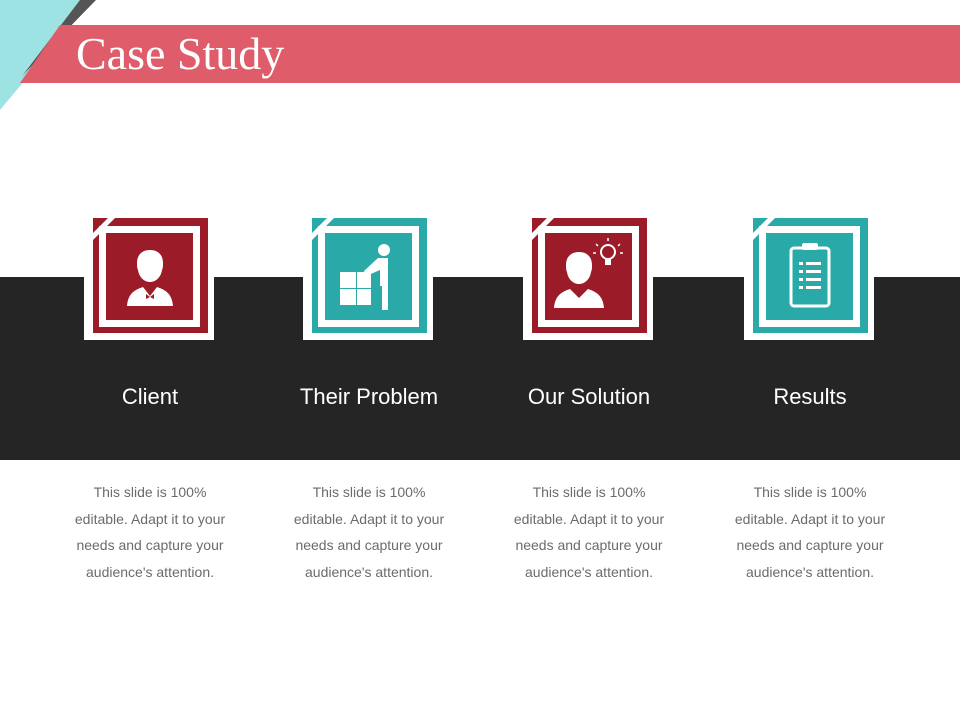 The width and height of the screenshot is (960, 720). I want to click on card-title: Their Problem, so click(369, 396).